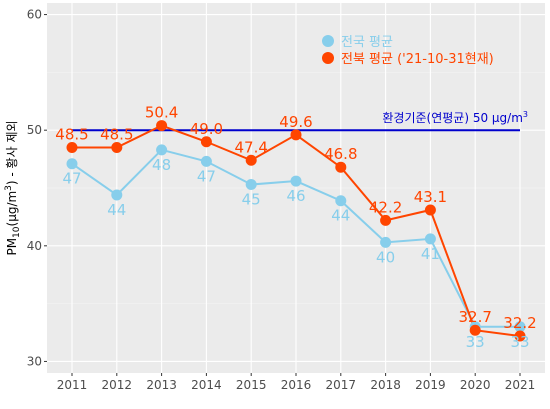 The height and width of the screenshot is (409, 550). What do you see at coordinates (37, 188) in the screenshot?
I see `y-axis: 30 40 50 60` at bounding box center [37, 188].